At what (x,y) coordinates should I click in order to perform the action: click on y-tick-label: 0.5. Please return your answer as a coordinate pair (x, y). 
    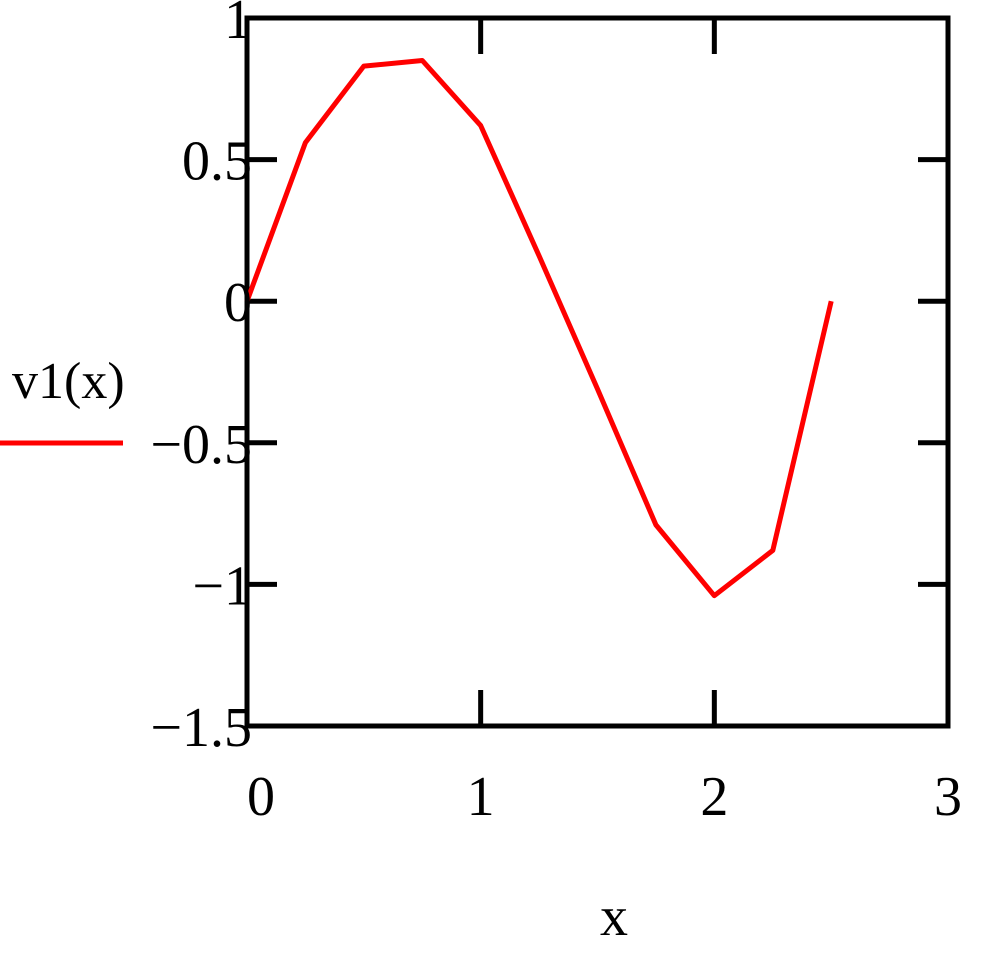
    Looking at the image, I should click on (217, 162).